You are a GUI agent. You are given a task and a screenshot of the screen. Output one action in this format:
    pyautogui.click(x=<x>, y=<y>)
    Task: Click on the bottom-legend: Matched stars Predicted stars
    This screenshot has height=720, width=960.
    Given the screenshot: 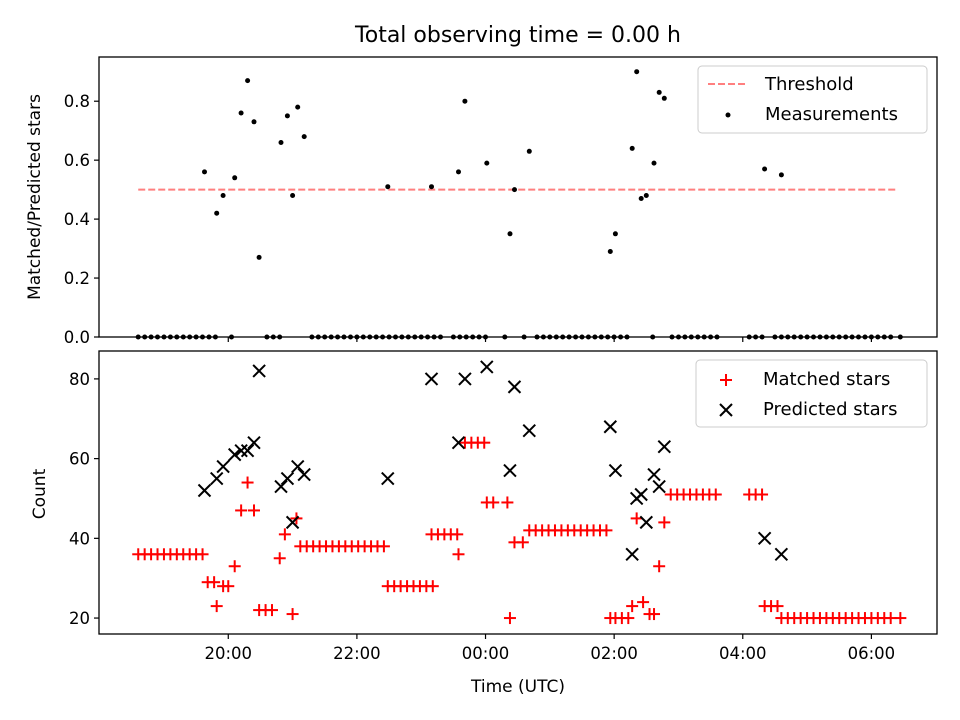 What is the action you would take?
    pyautogui.click(x=811, y=393)
    